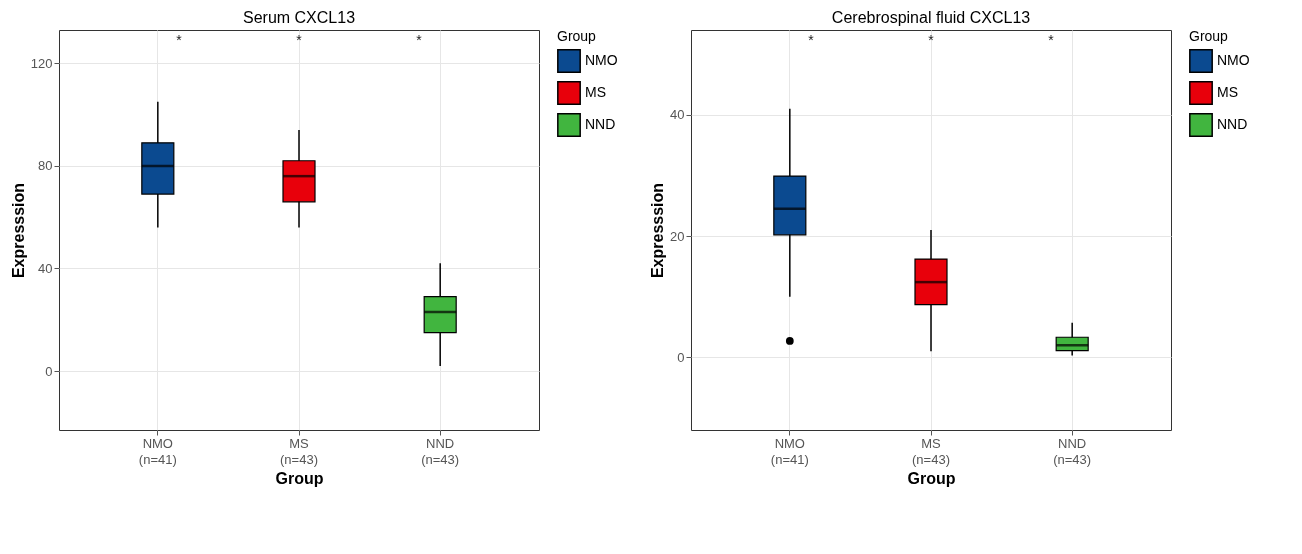  What do you see at coordinates (299, 17) in the screenshot?
I see `chart-title: Serum CXCL13` at bounding box center [299, 17].